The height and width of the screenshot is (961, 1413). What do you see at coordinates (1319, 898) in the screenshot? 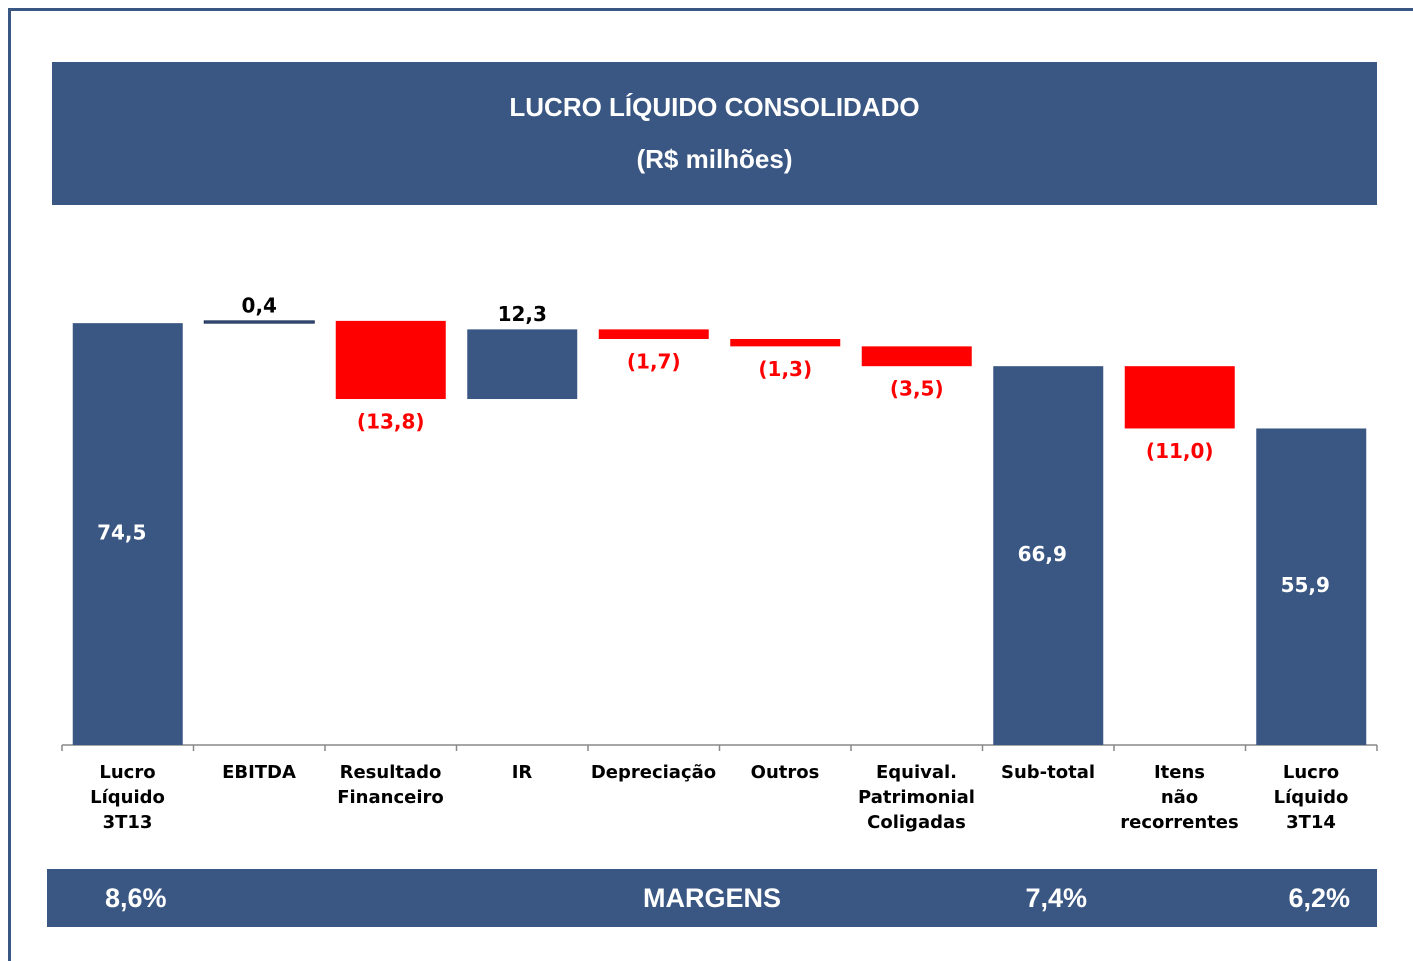
I see `margin-value: 6,2%` at bounding box center [1319, 898].